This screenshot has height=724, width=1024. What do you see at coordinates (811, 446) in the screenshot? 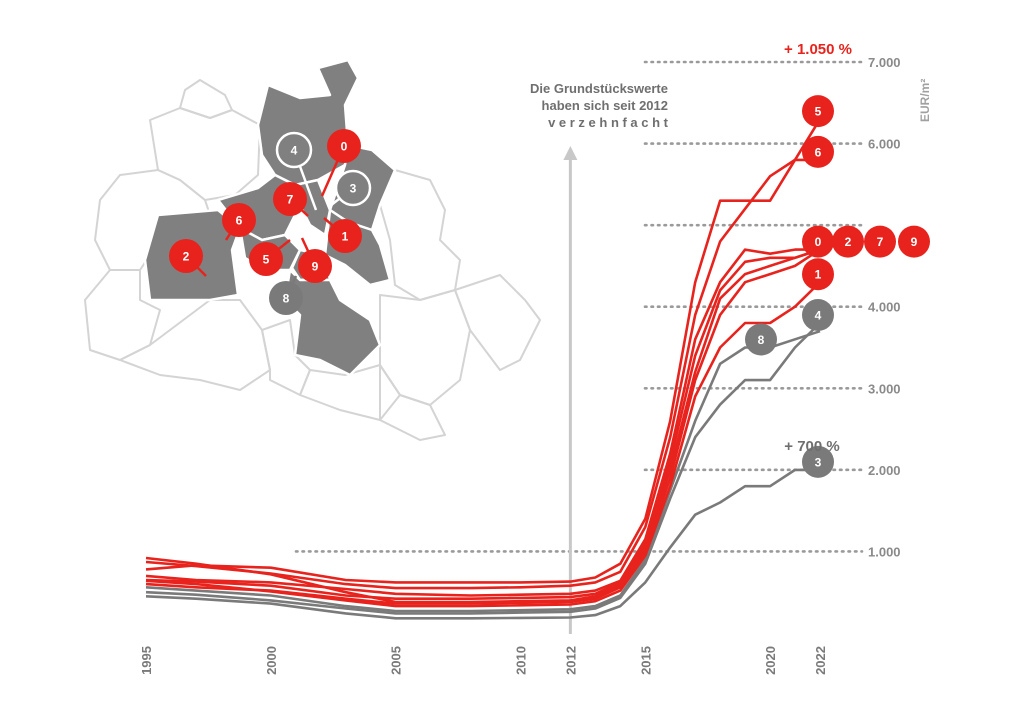
I see `low-growth-label: + 700 %` at bounding box center [811, 446].